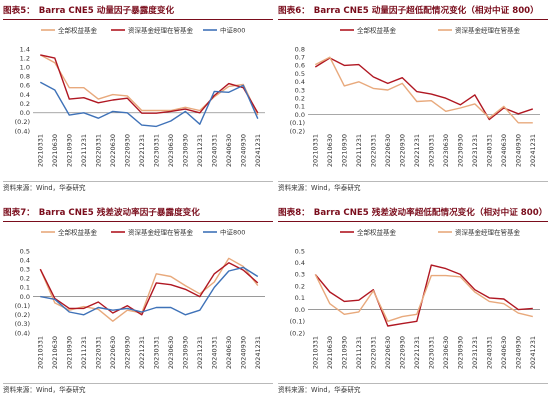 This screenshot has height=402, width=550. I want to click on y-tick-label: (0.3), so click(22, 324).